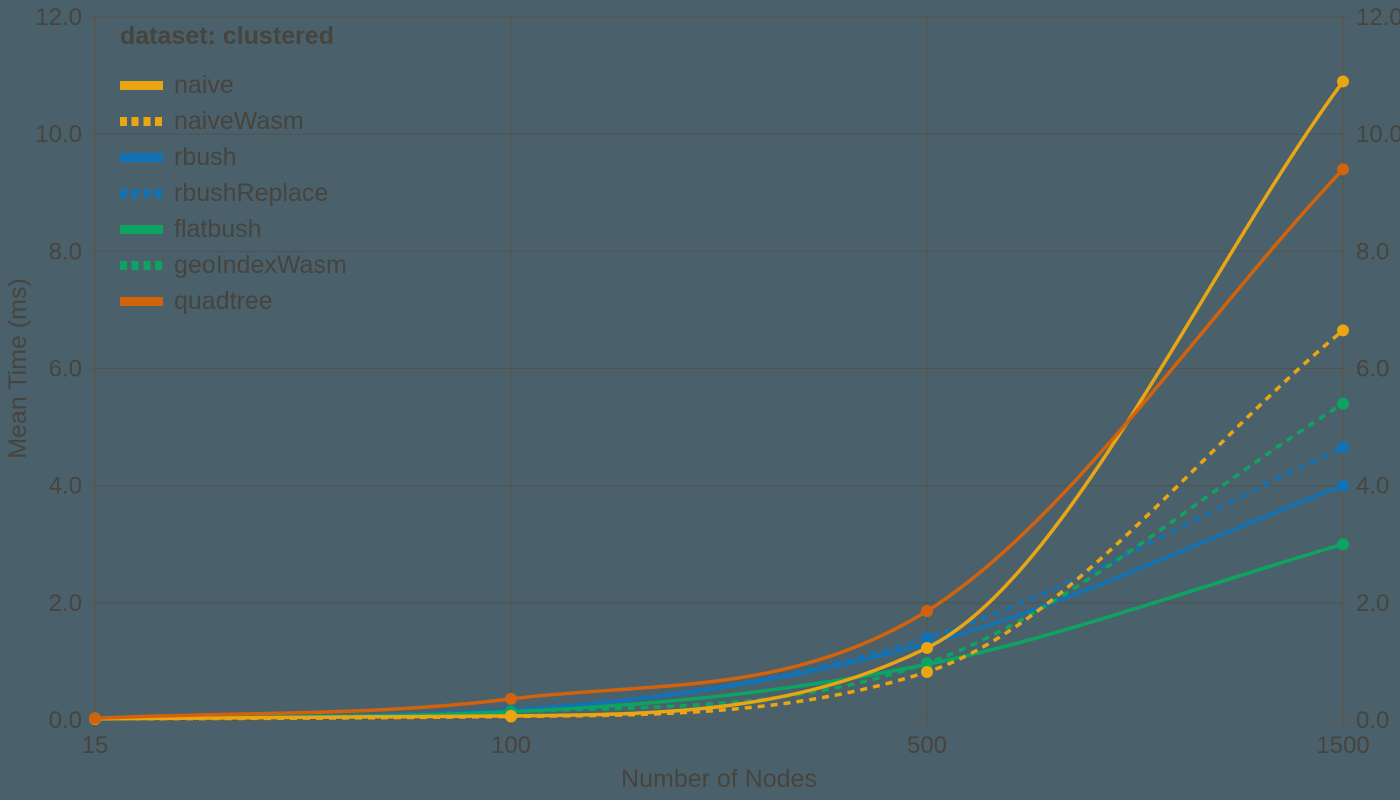 The image size is (1400, 800). Describe the element at coordinates (227, 36) in the screenshot. I see `legend-title: dataset: clustered` at that location.